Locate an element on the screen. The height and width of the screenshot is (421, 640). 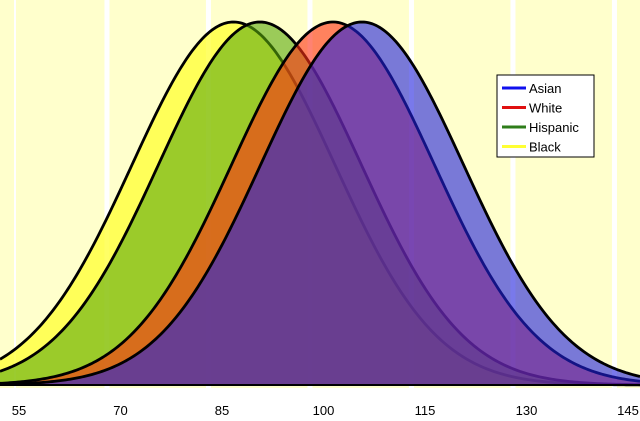
legend: Asian White Hispanic Black is located at coordinates (545, 116).